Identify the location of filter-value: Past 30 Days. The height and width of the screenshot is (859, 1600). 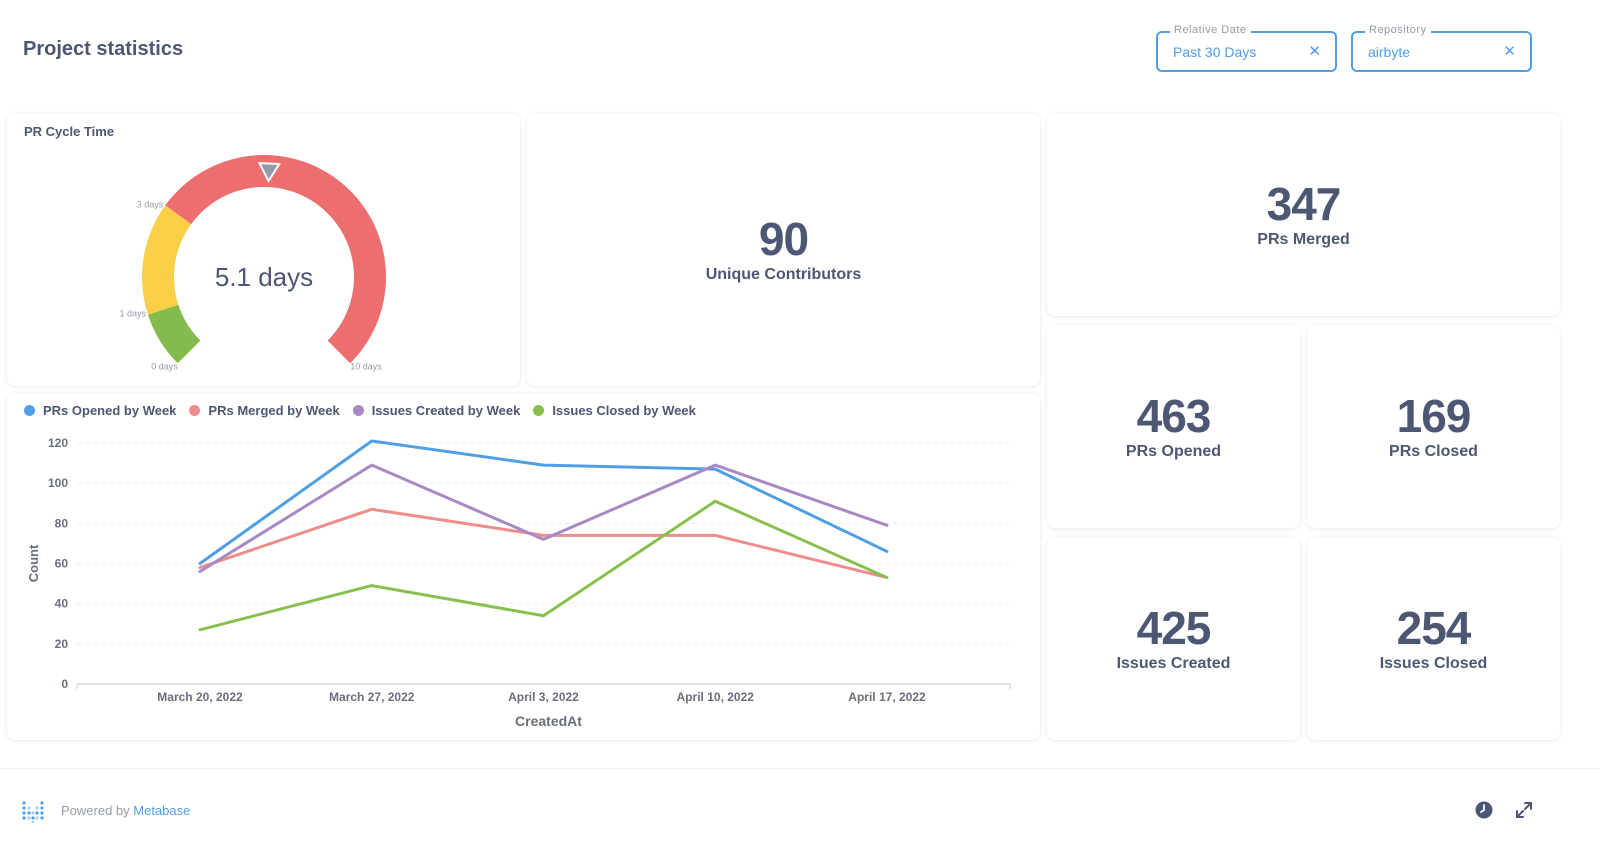
(1215, 52).